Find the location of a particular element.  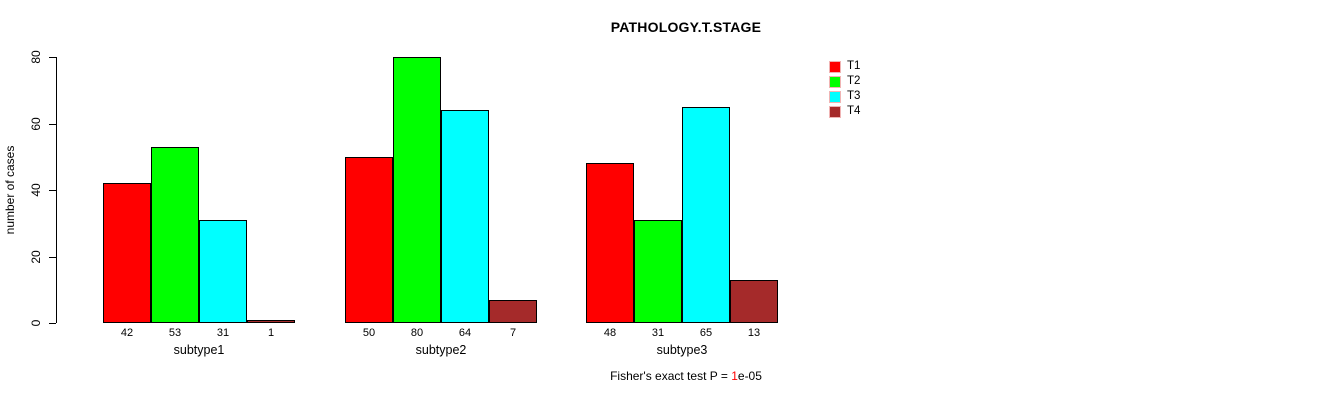

bar-T4-subtype3 is located at coordinates (754, 301).